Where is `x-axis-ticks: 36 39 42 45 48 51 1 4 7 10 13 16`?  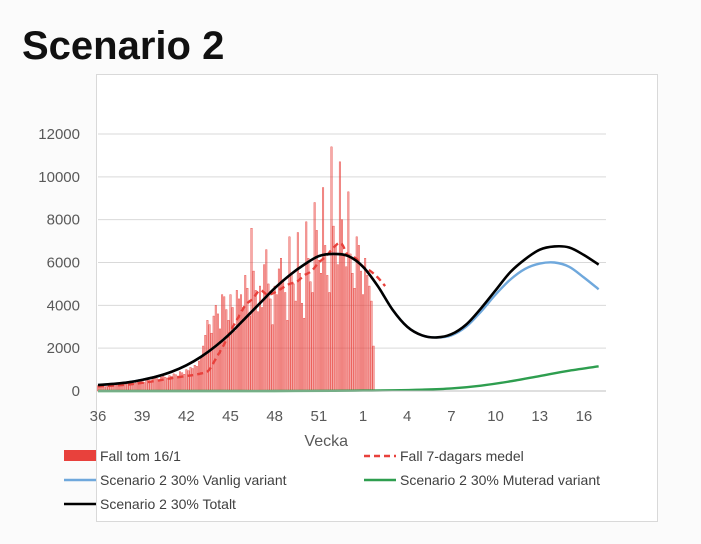
x-axis-ticks: 36 39 42 45 48 51 1 4 7 10 13 16 is located at coordinates (341, 416).